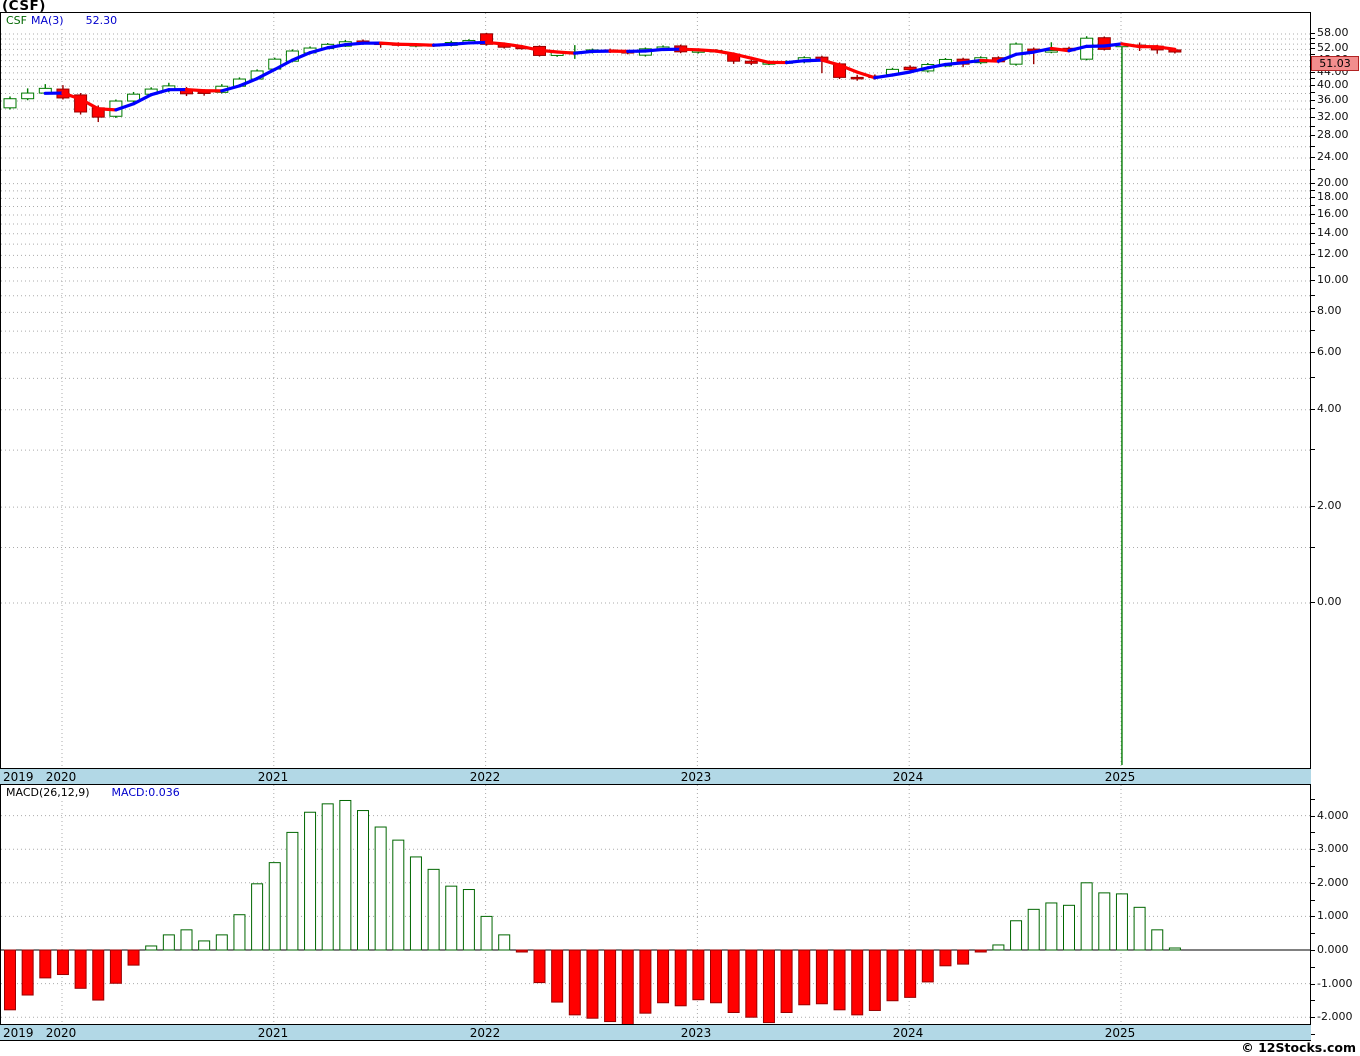 This screenshot has width=1360, height=1056. What do you see at coordinates (655, 1032) in the screenshot?
I see `x-axis-year-band-bottom: 2019 2020 2021 2022 2023 2024 2025` at bounding box center [655, 1032].